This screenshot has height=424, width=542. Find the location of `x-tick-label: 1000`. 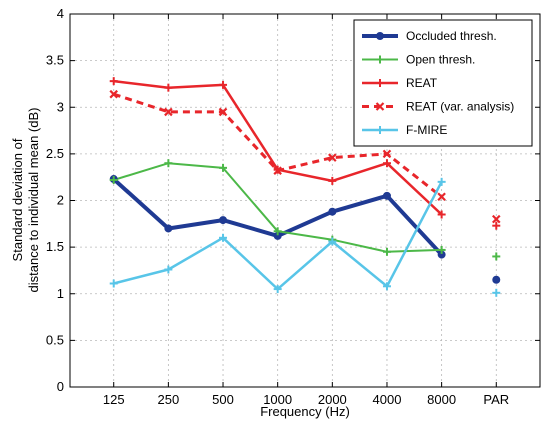

x-tick-label: 1000 is located at coordinates (277, 399).